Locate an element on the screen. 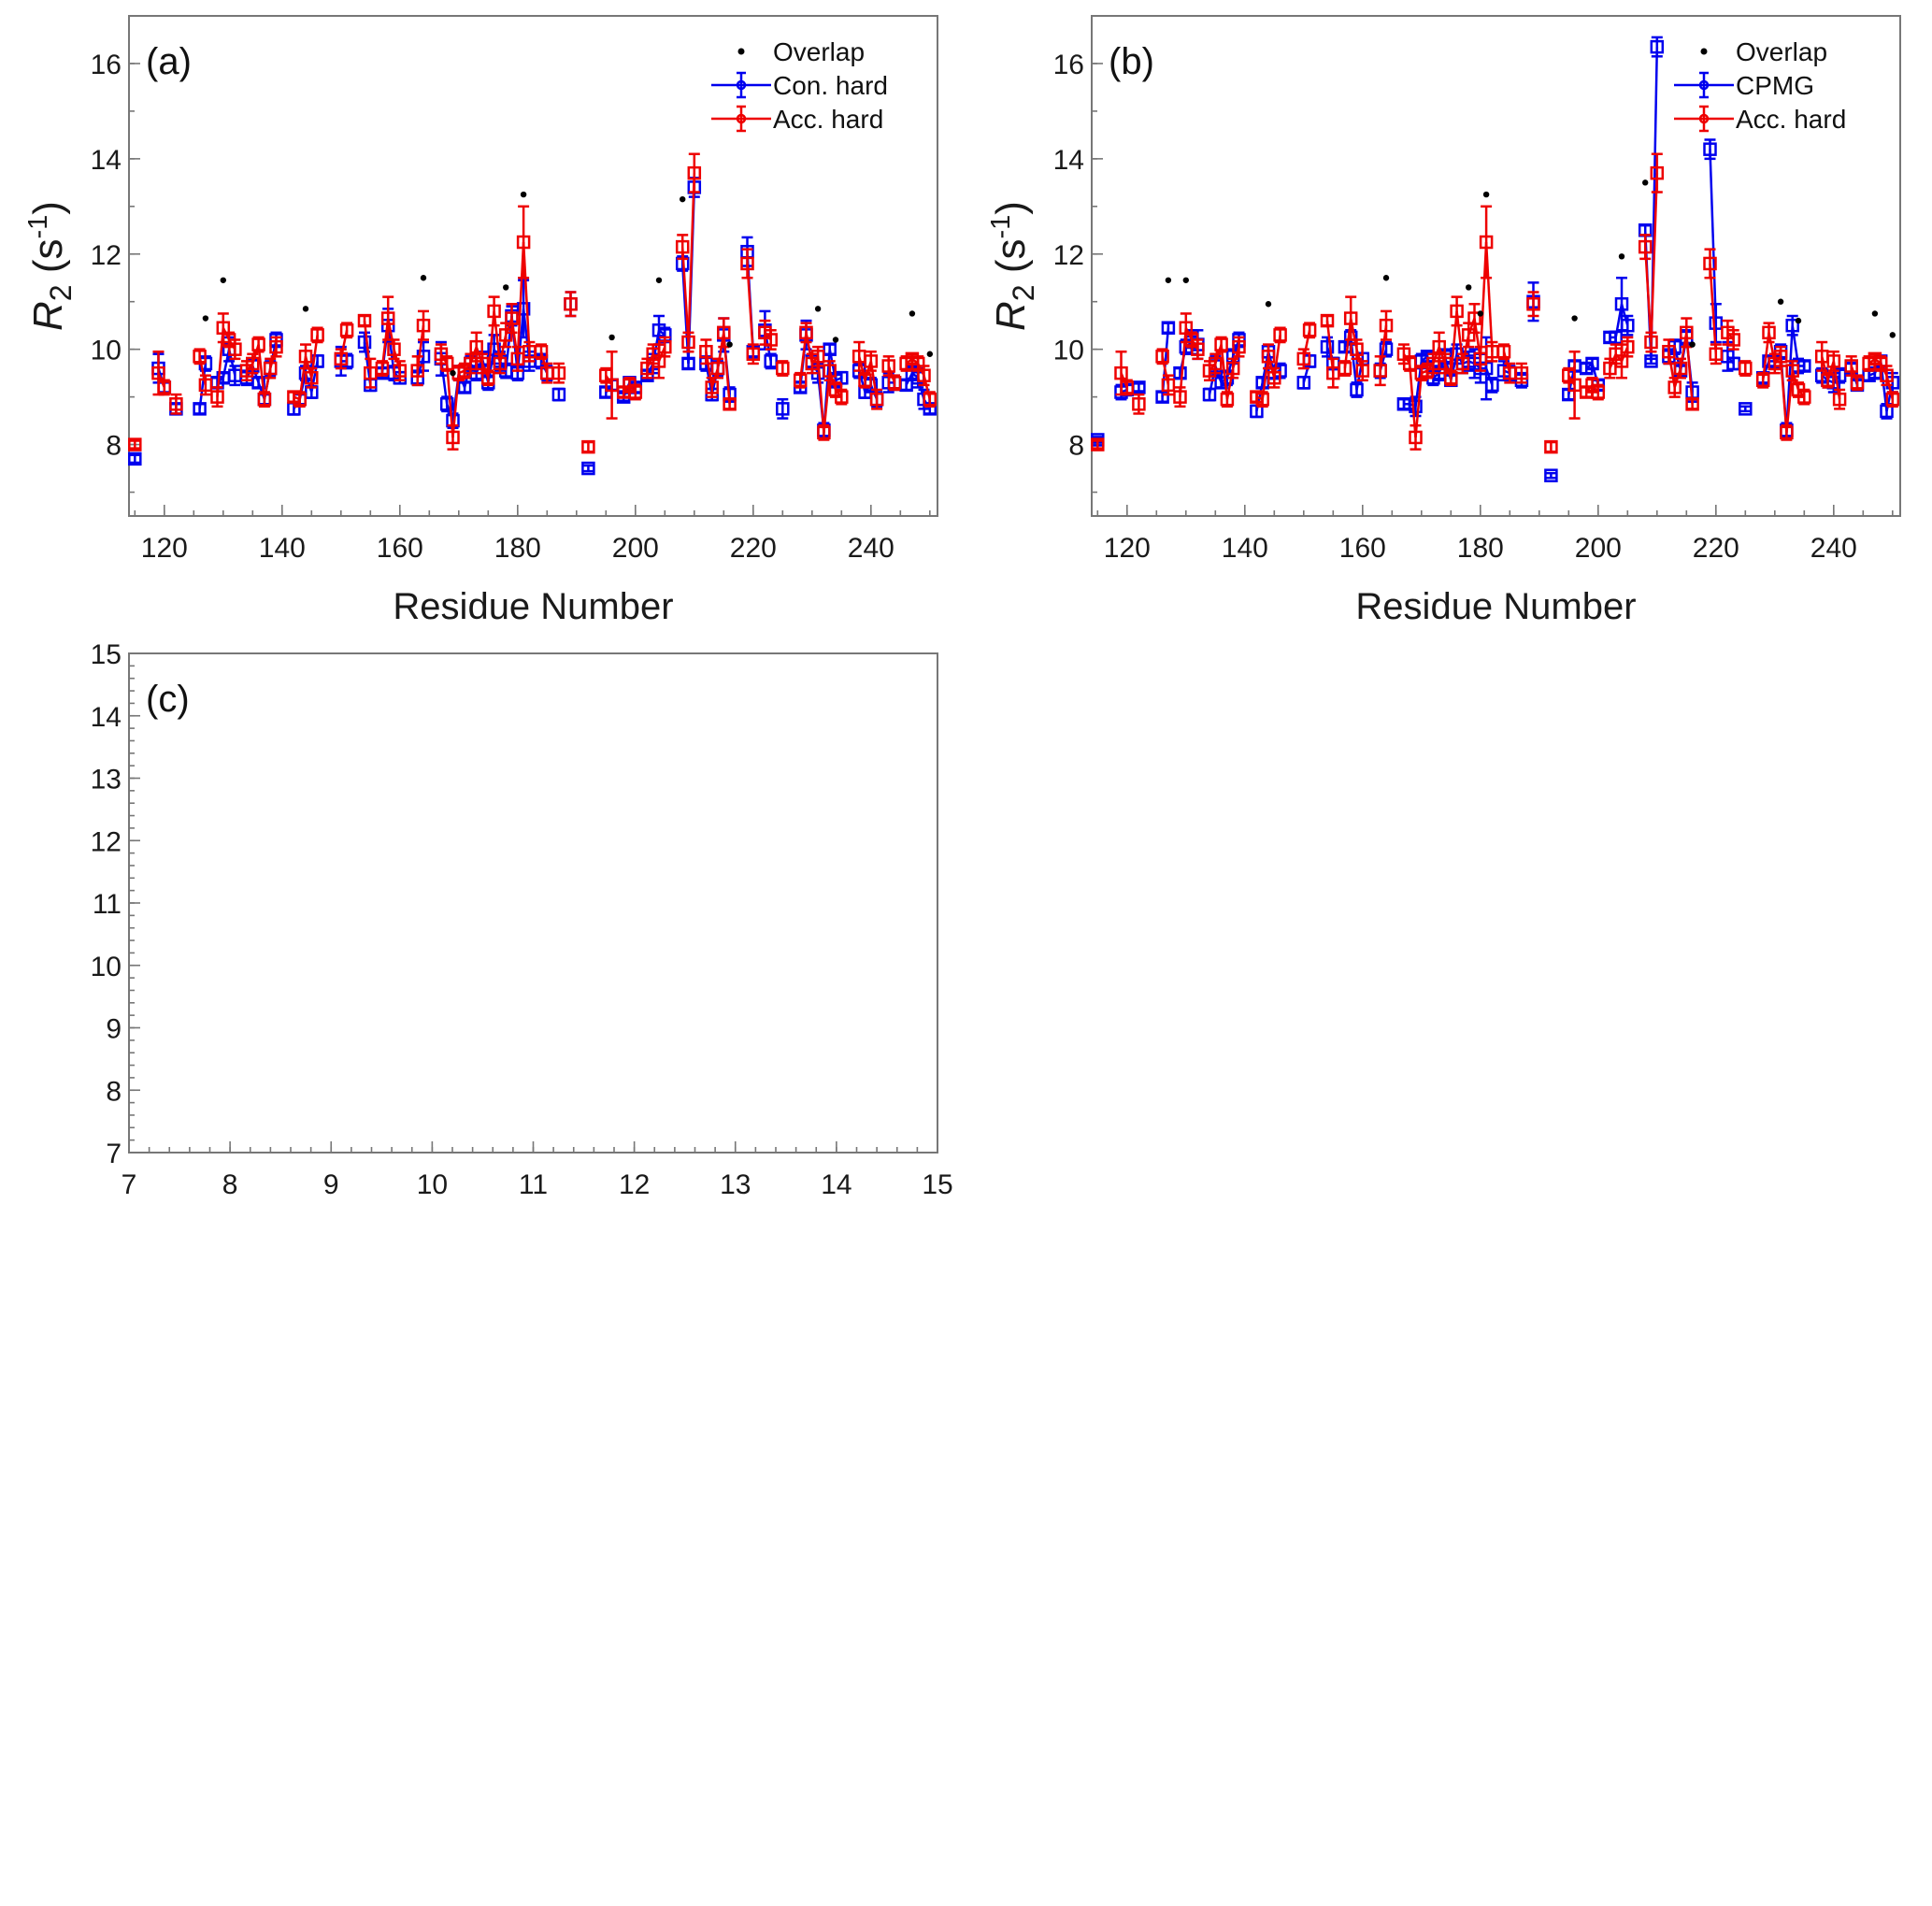 This screenshot has width=1932, height=1906. x-tick-label: 160 is located at coordinates (400, 548).